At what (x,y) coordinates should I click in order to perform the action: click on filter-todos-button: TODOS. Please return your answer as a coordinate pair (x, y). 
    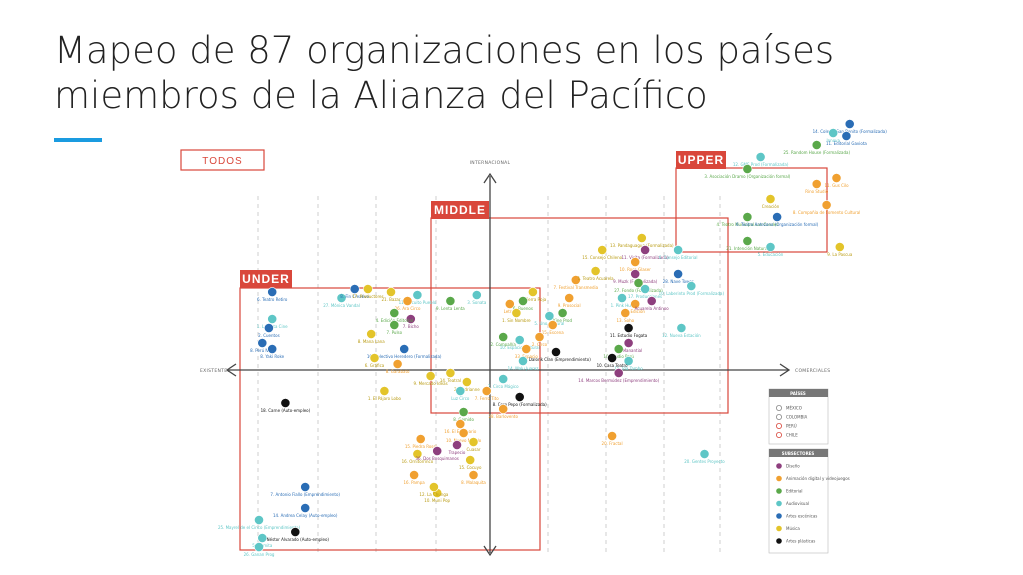
    Looking at the image, I should click on (222, 160).